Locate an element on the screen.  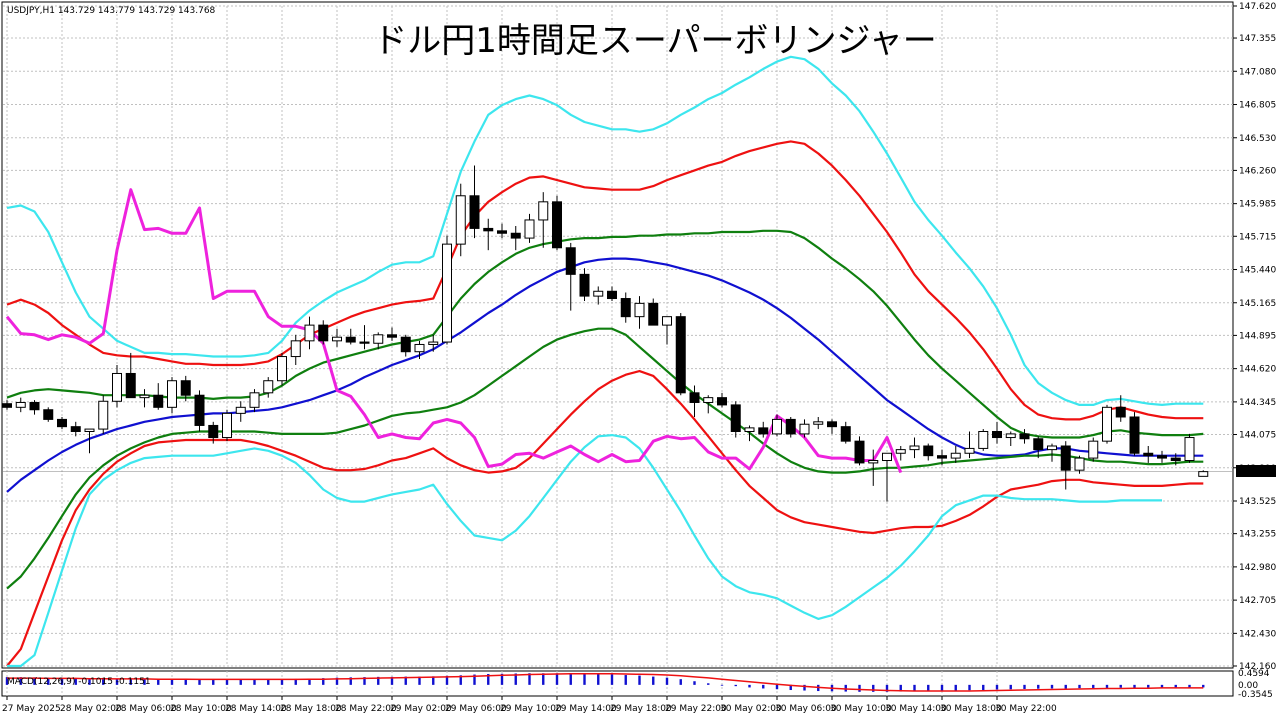
x-tick-label: 28 May 14:00 is located at coordinates (256, 709).